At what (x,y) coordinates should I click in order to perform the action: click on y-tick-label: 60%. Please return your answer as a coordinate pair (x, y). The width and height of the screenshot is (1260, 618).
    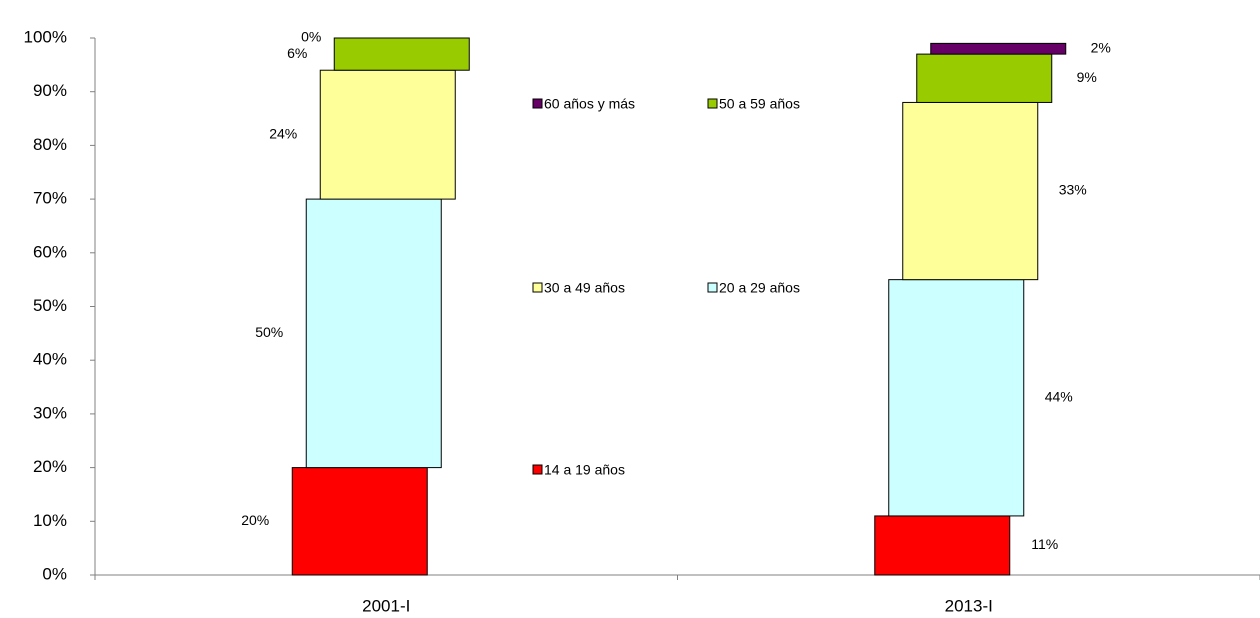
    Looking at the image, I should click on (50, 251).